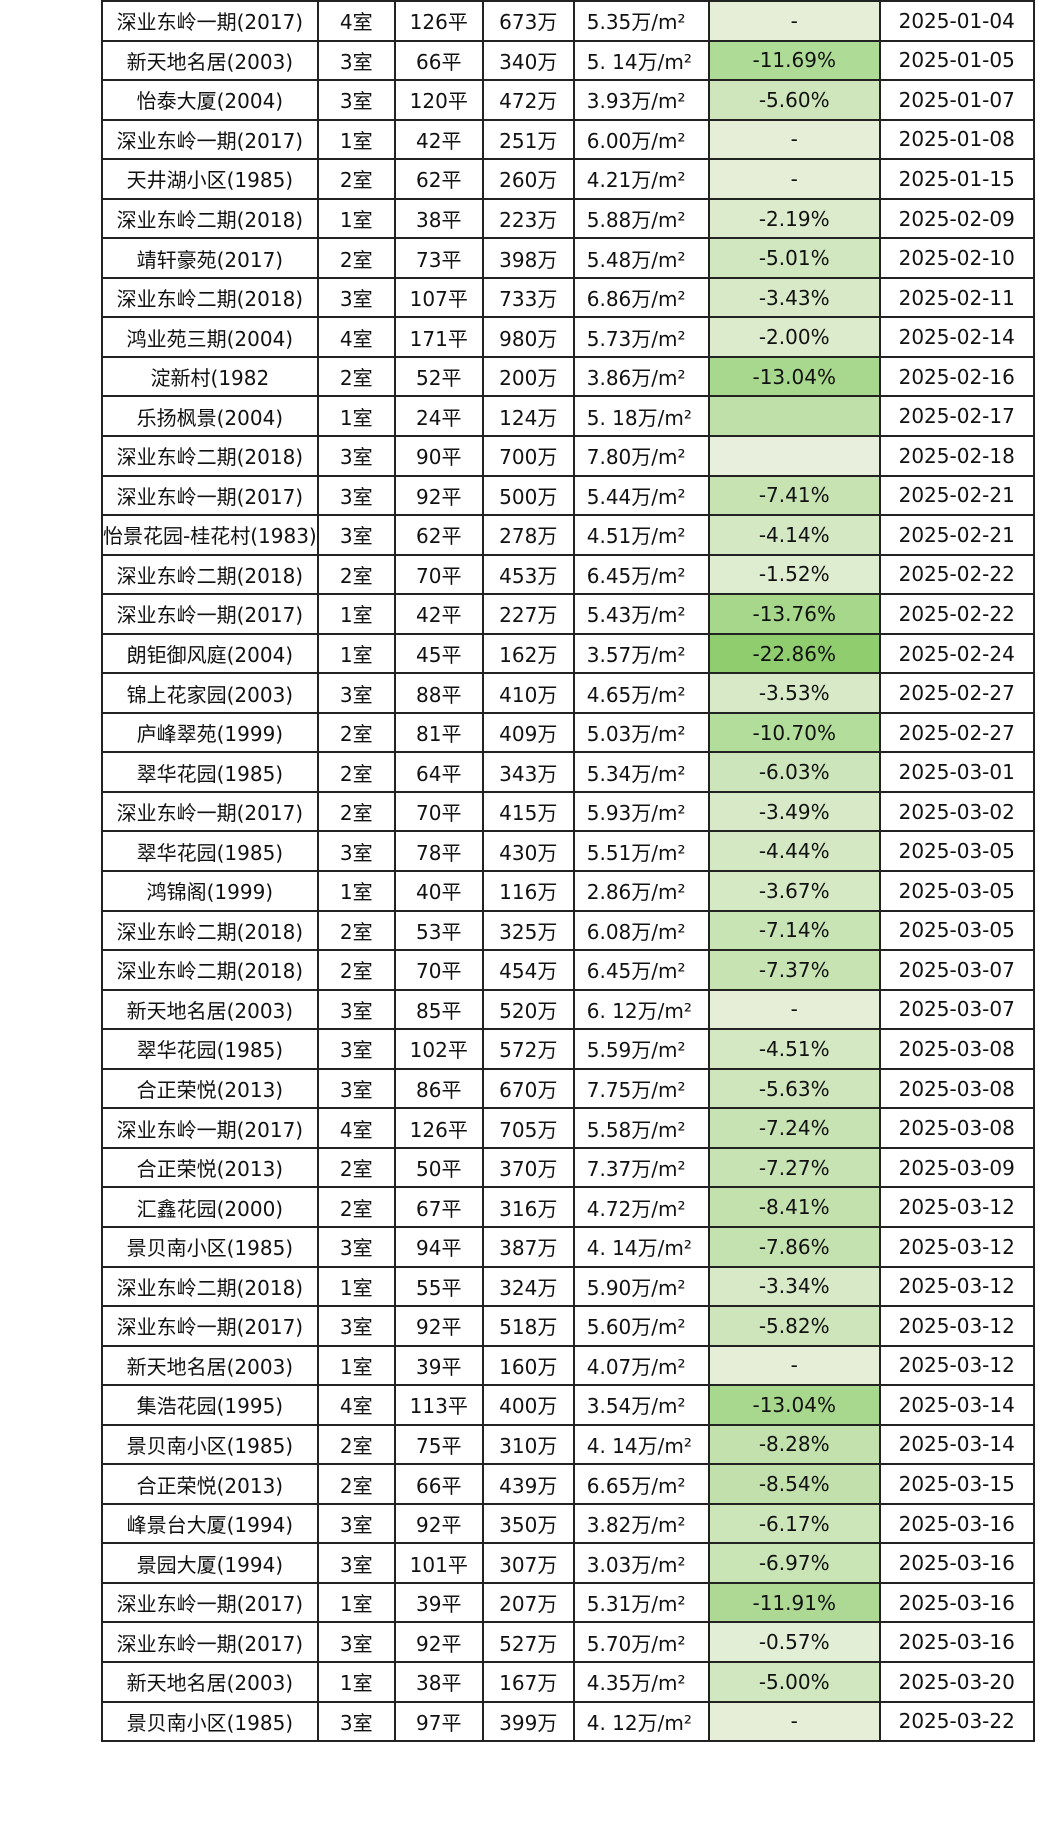 The width and height of the screenshot is (1055, 1824). What do you see at coordinates (528, 258) in the screenshot?
I see `total-price-cell: 398万` at bounding box center [528, 258].